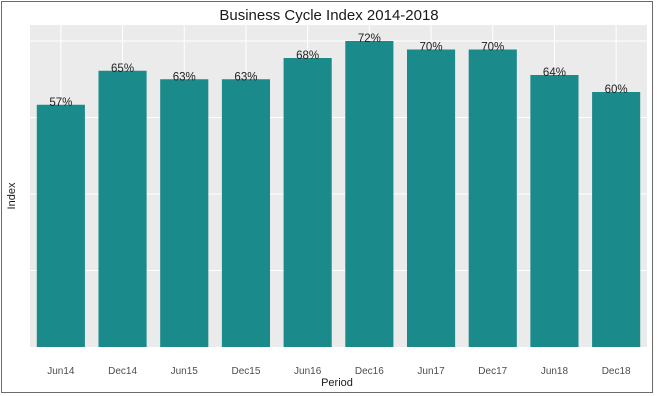 Image resolution: width=658 pixels, height=396 pixels. I want to click on bar-dec14, so click(122, 208).